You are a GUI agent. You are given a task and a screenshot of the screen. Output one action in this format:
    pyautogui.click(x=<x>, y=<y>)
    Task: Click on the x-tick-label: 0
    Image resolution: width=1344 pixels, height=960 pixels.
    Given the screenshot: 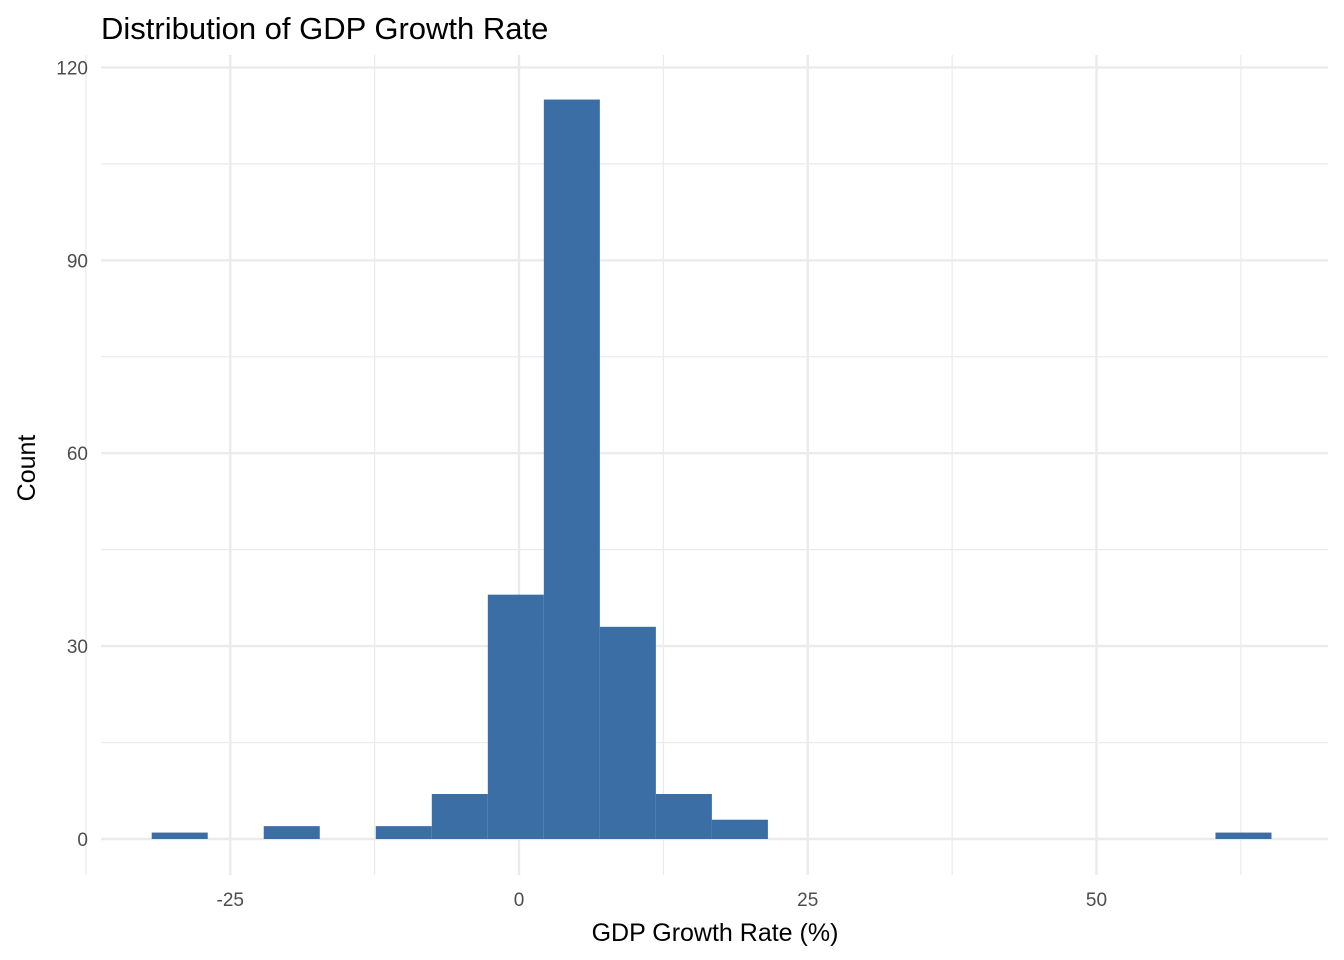 What is the action you would take?
    pyautogui.click(x=519, y=900)
    